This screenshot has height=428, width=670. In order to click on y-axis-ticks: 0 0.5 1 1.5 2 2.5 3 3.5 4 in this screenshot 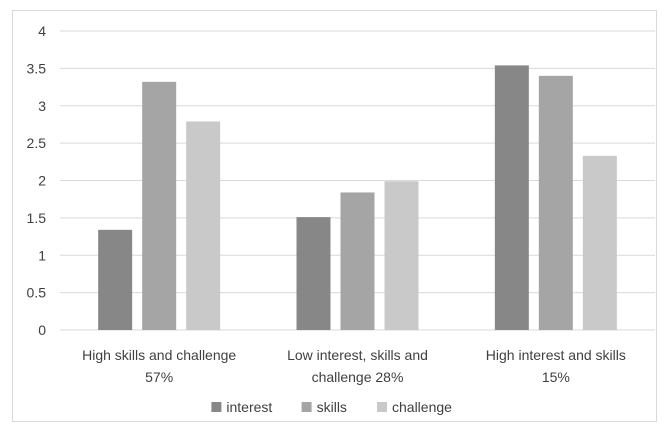, I will do `click(37, 180)`.